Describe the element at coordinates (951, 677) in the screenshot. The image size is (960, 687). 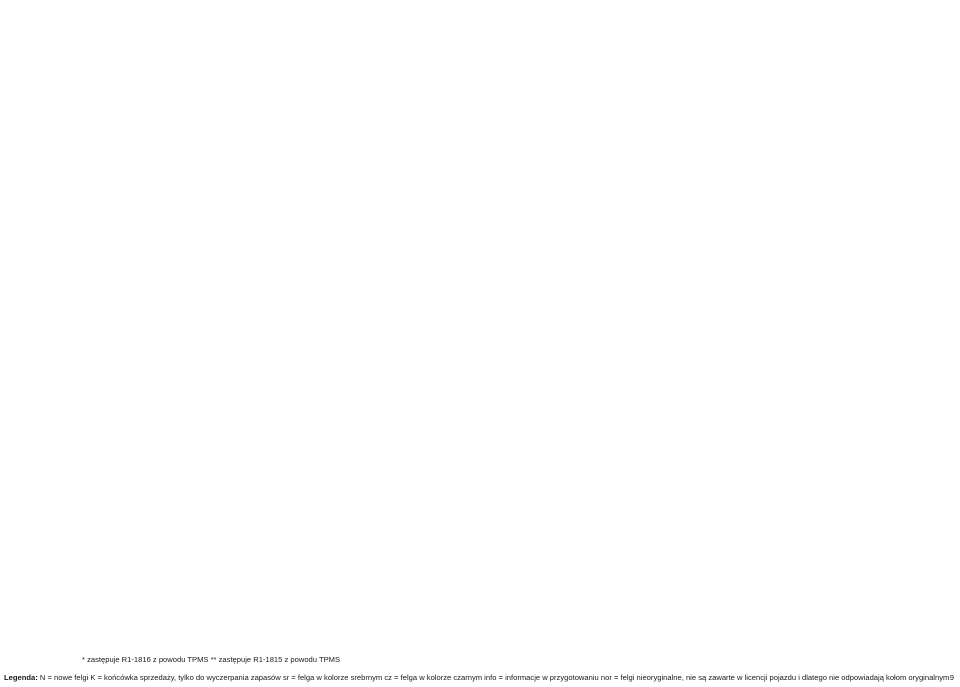
I see `page-number: 9` at that location.